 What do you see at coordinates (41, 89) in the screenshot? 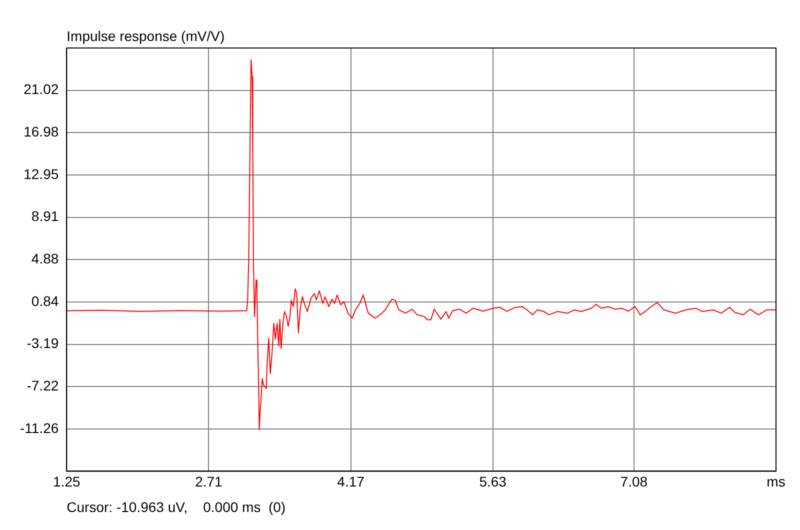
I see `y-tick-label: 21.02` at bounding box center [41, 89].